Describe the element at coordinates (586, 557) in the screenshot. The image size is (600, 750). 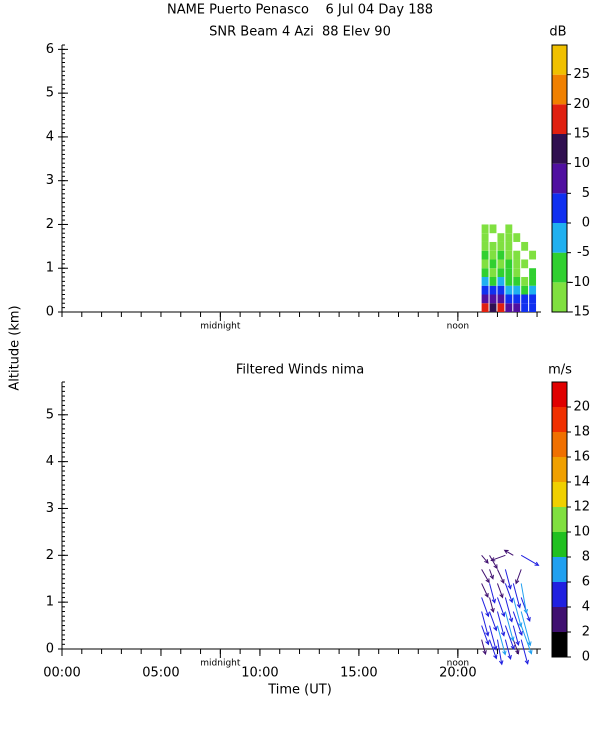
I see `colorbar-tick-label: 8` at that location.